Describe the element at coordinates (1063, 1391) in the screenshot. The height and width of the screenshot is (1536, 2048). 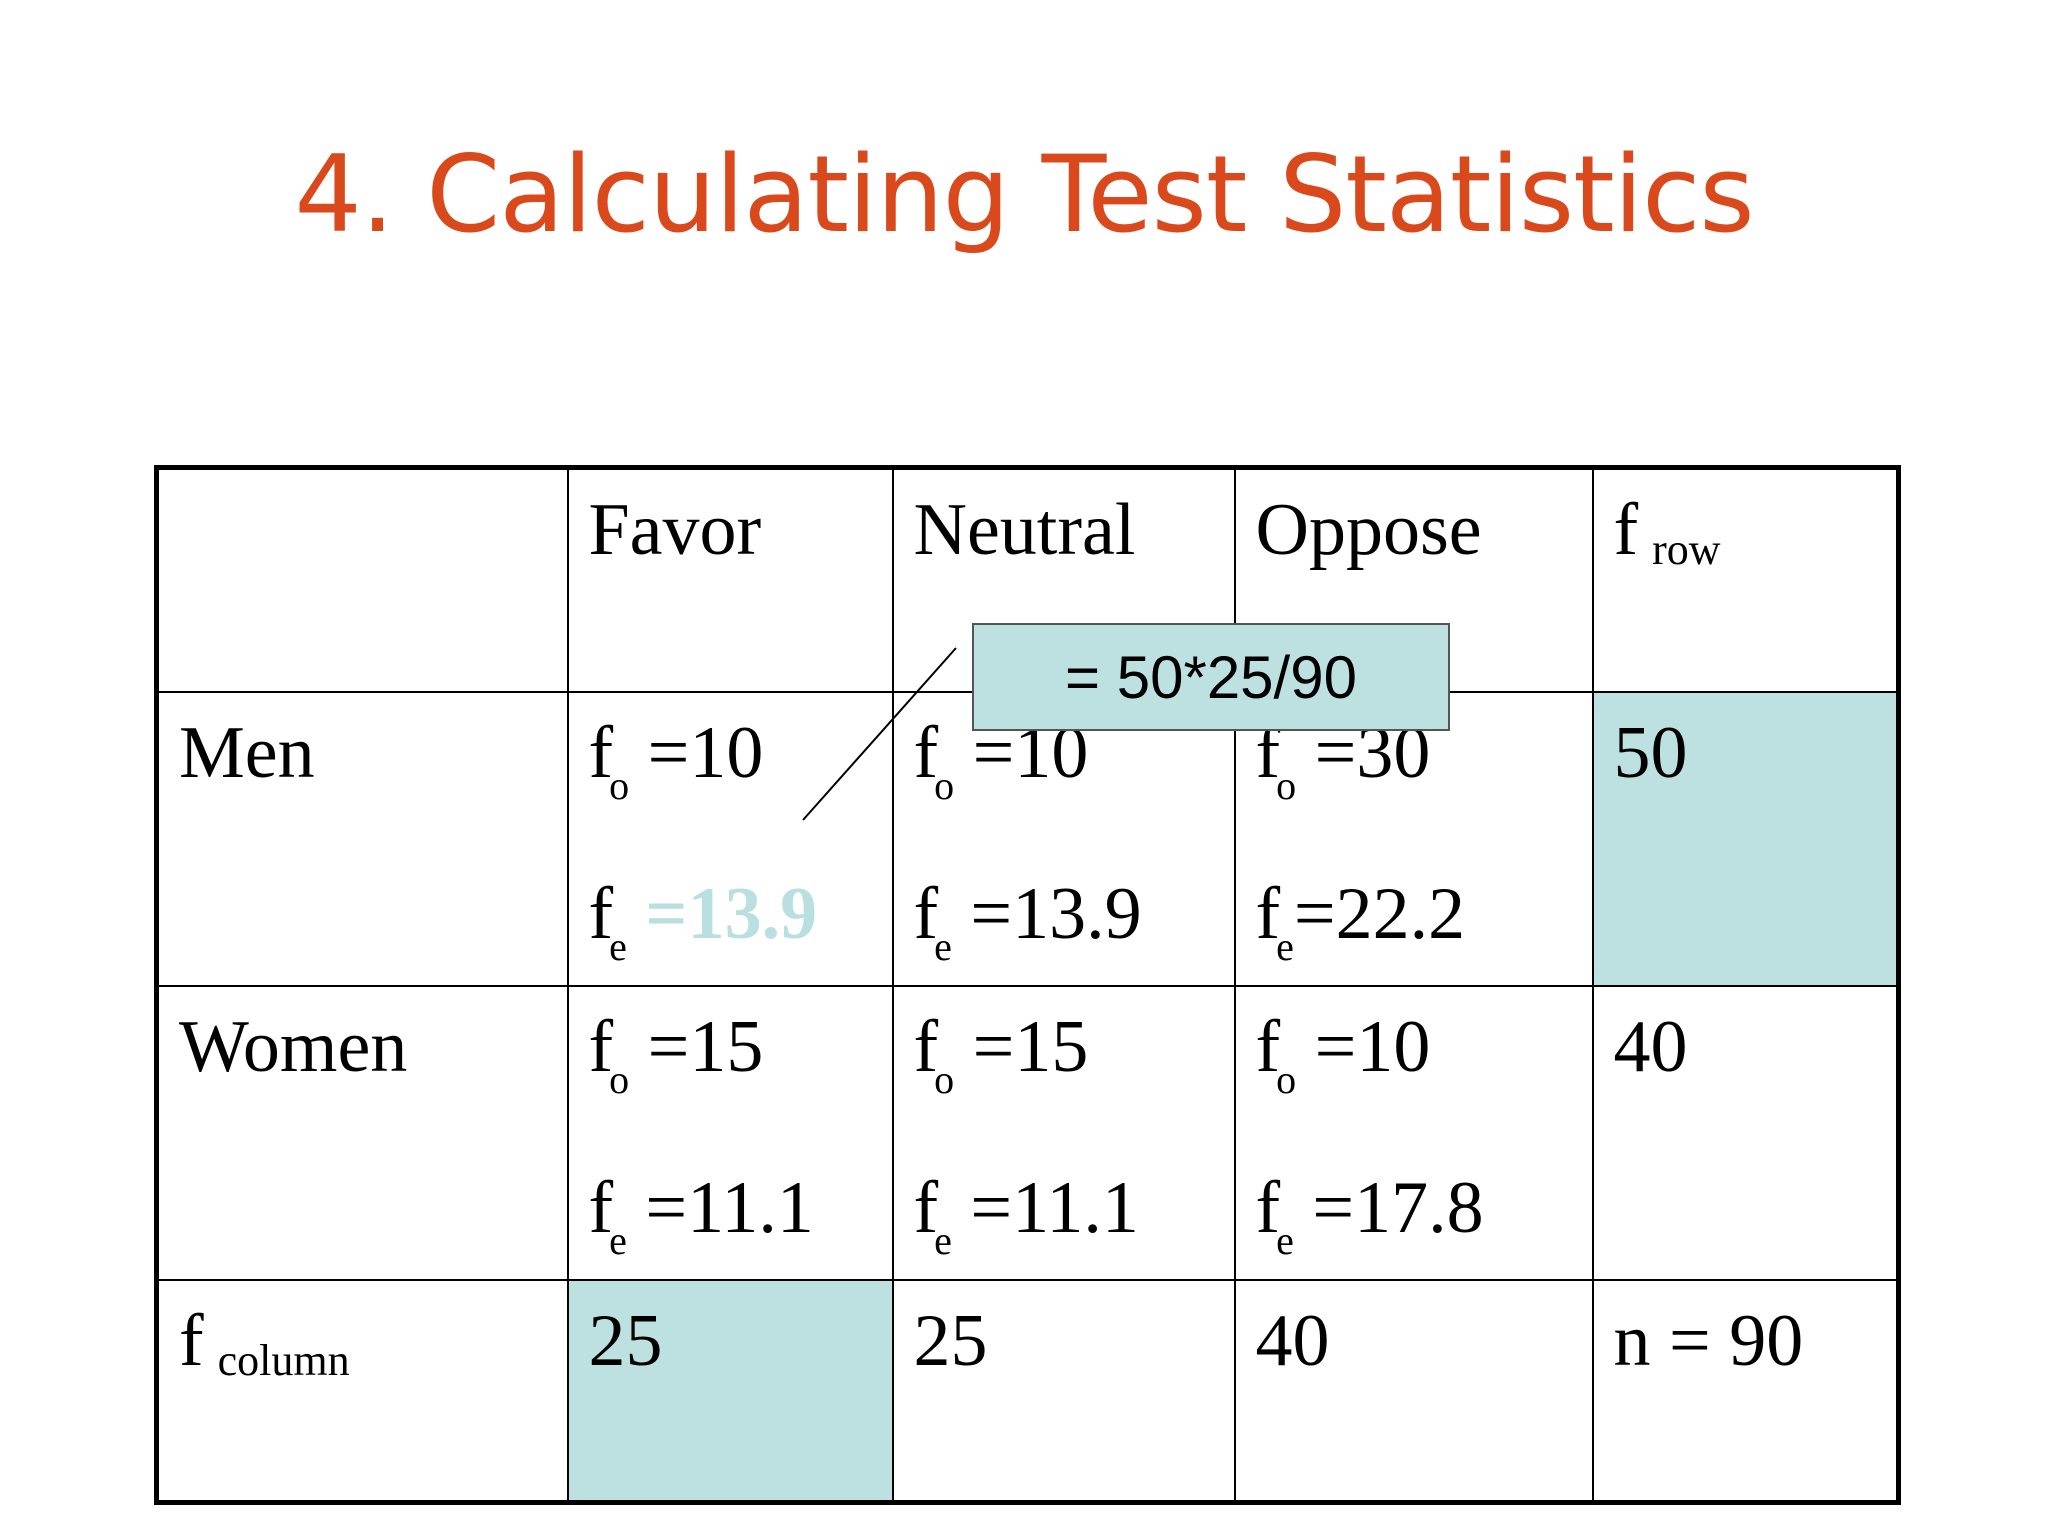
I see `cell-column-neutral: 25` at that location.